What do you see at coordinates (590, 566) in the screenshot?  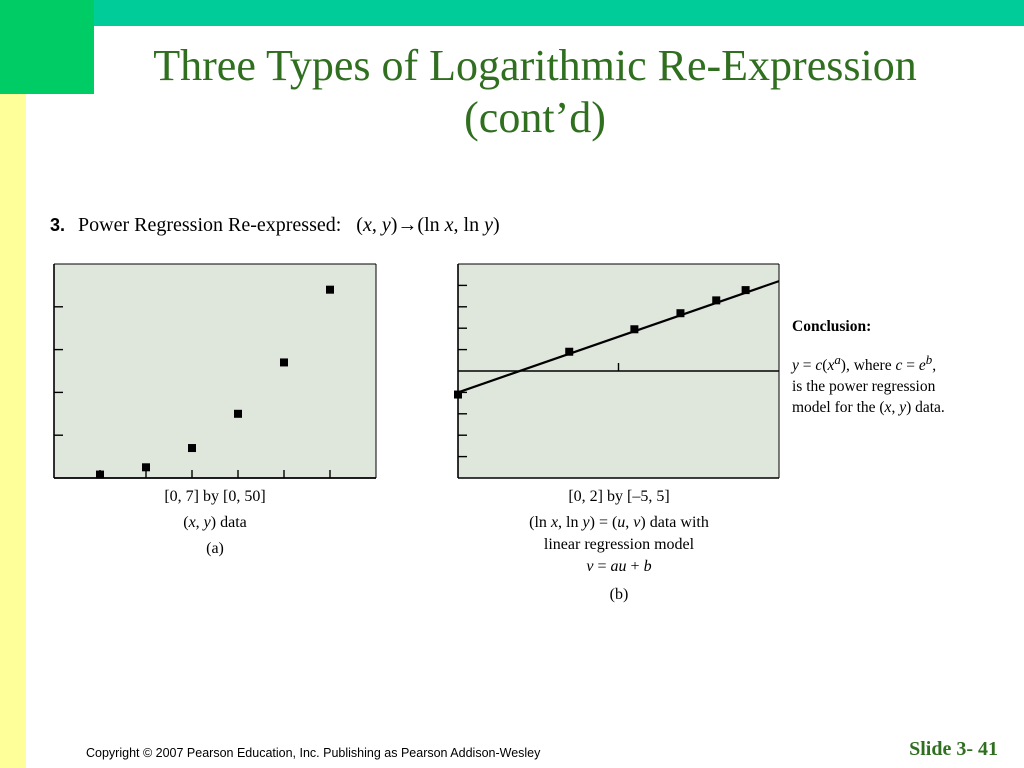 I see `caption-b-eq-part: v` at bounding box center [590, 566].